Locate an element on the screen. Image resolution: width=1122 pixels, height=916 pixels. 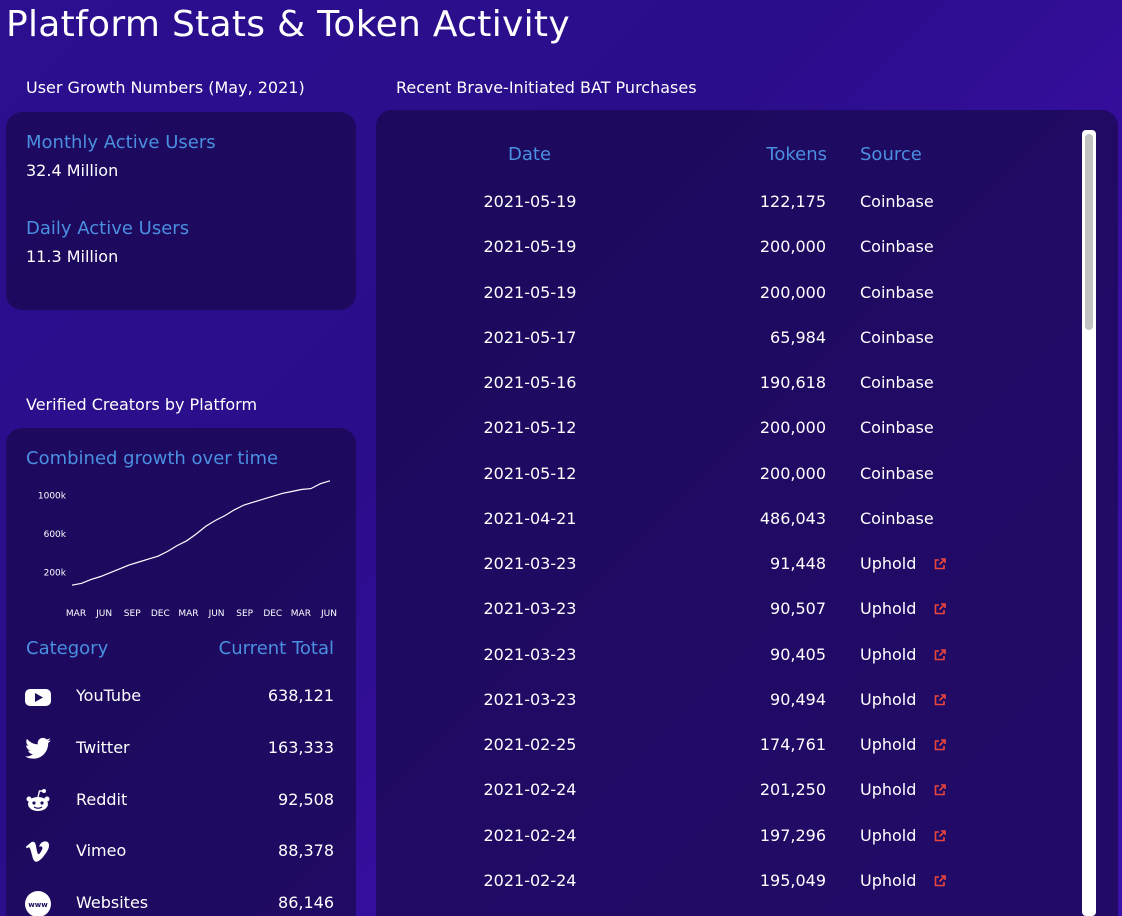
user-growth-heading: User Growth Numbers (May, 2021) is located at coordinates (165, 87).